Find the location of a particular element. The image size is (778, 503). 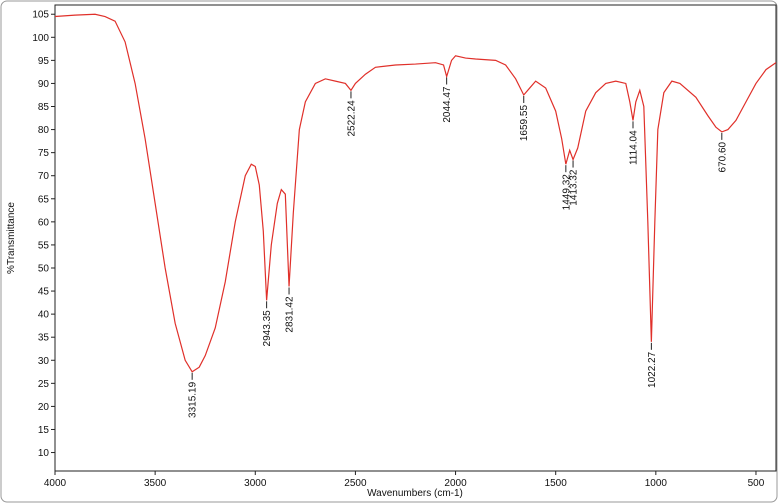

x-tick-label: 2500 is located at coordinates (355, 483).